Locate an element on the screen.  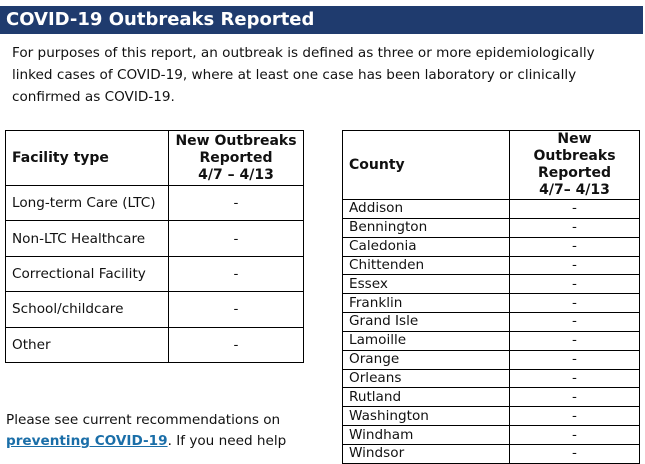
cell: School/childcare is located at coordinates (87, 309).